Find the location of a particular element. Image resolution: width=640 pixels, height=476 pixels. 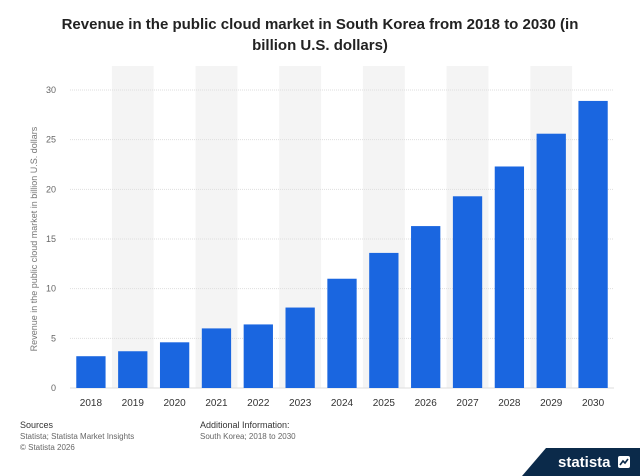

column-band is located at coordinates (132, 227).